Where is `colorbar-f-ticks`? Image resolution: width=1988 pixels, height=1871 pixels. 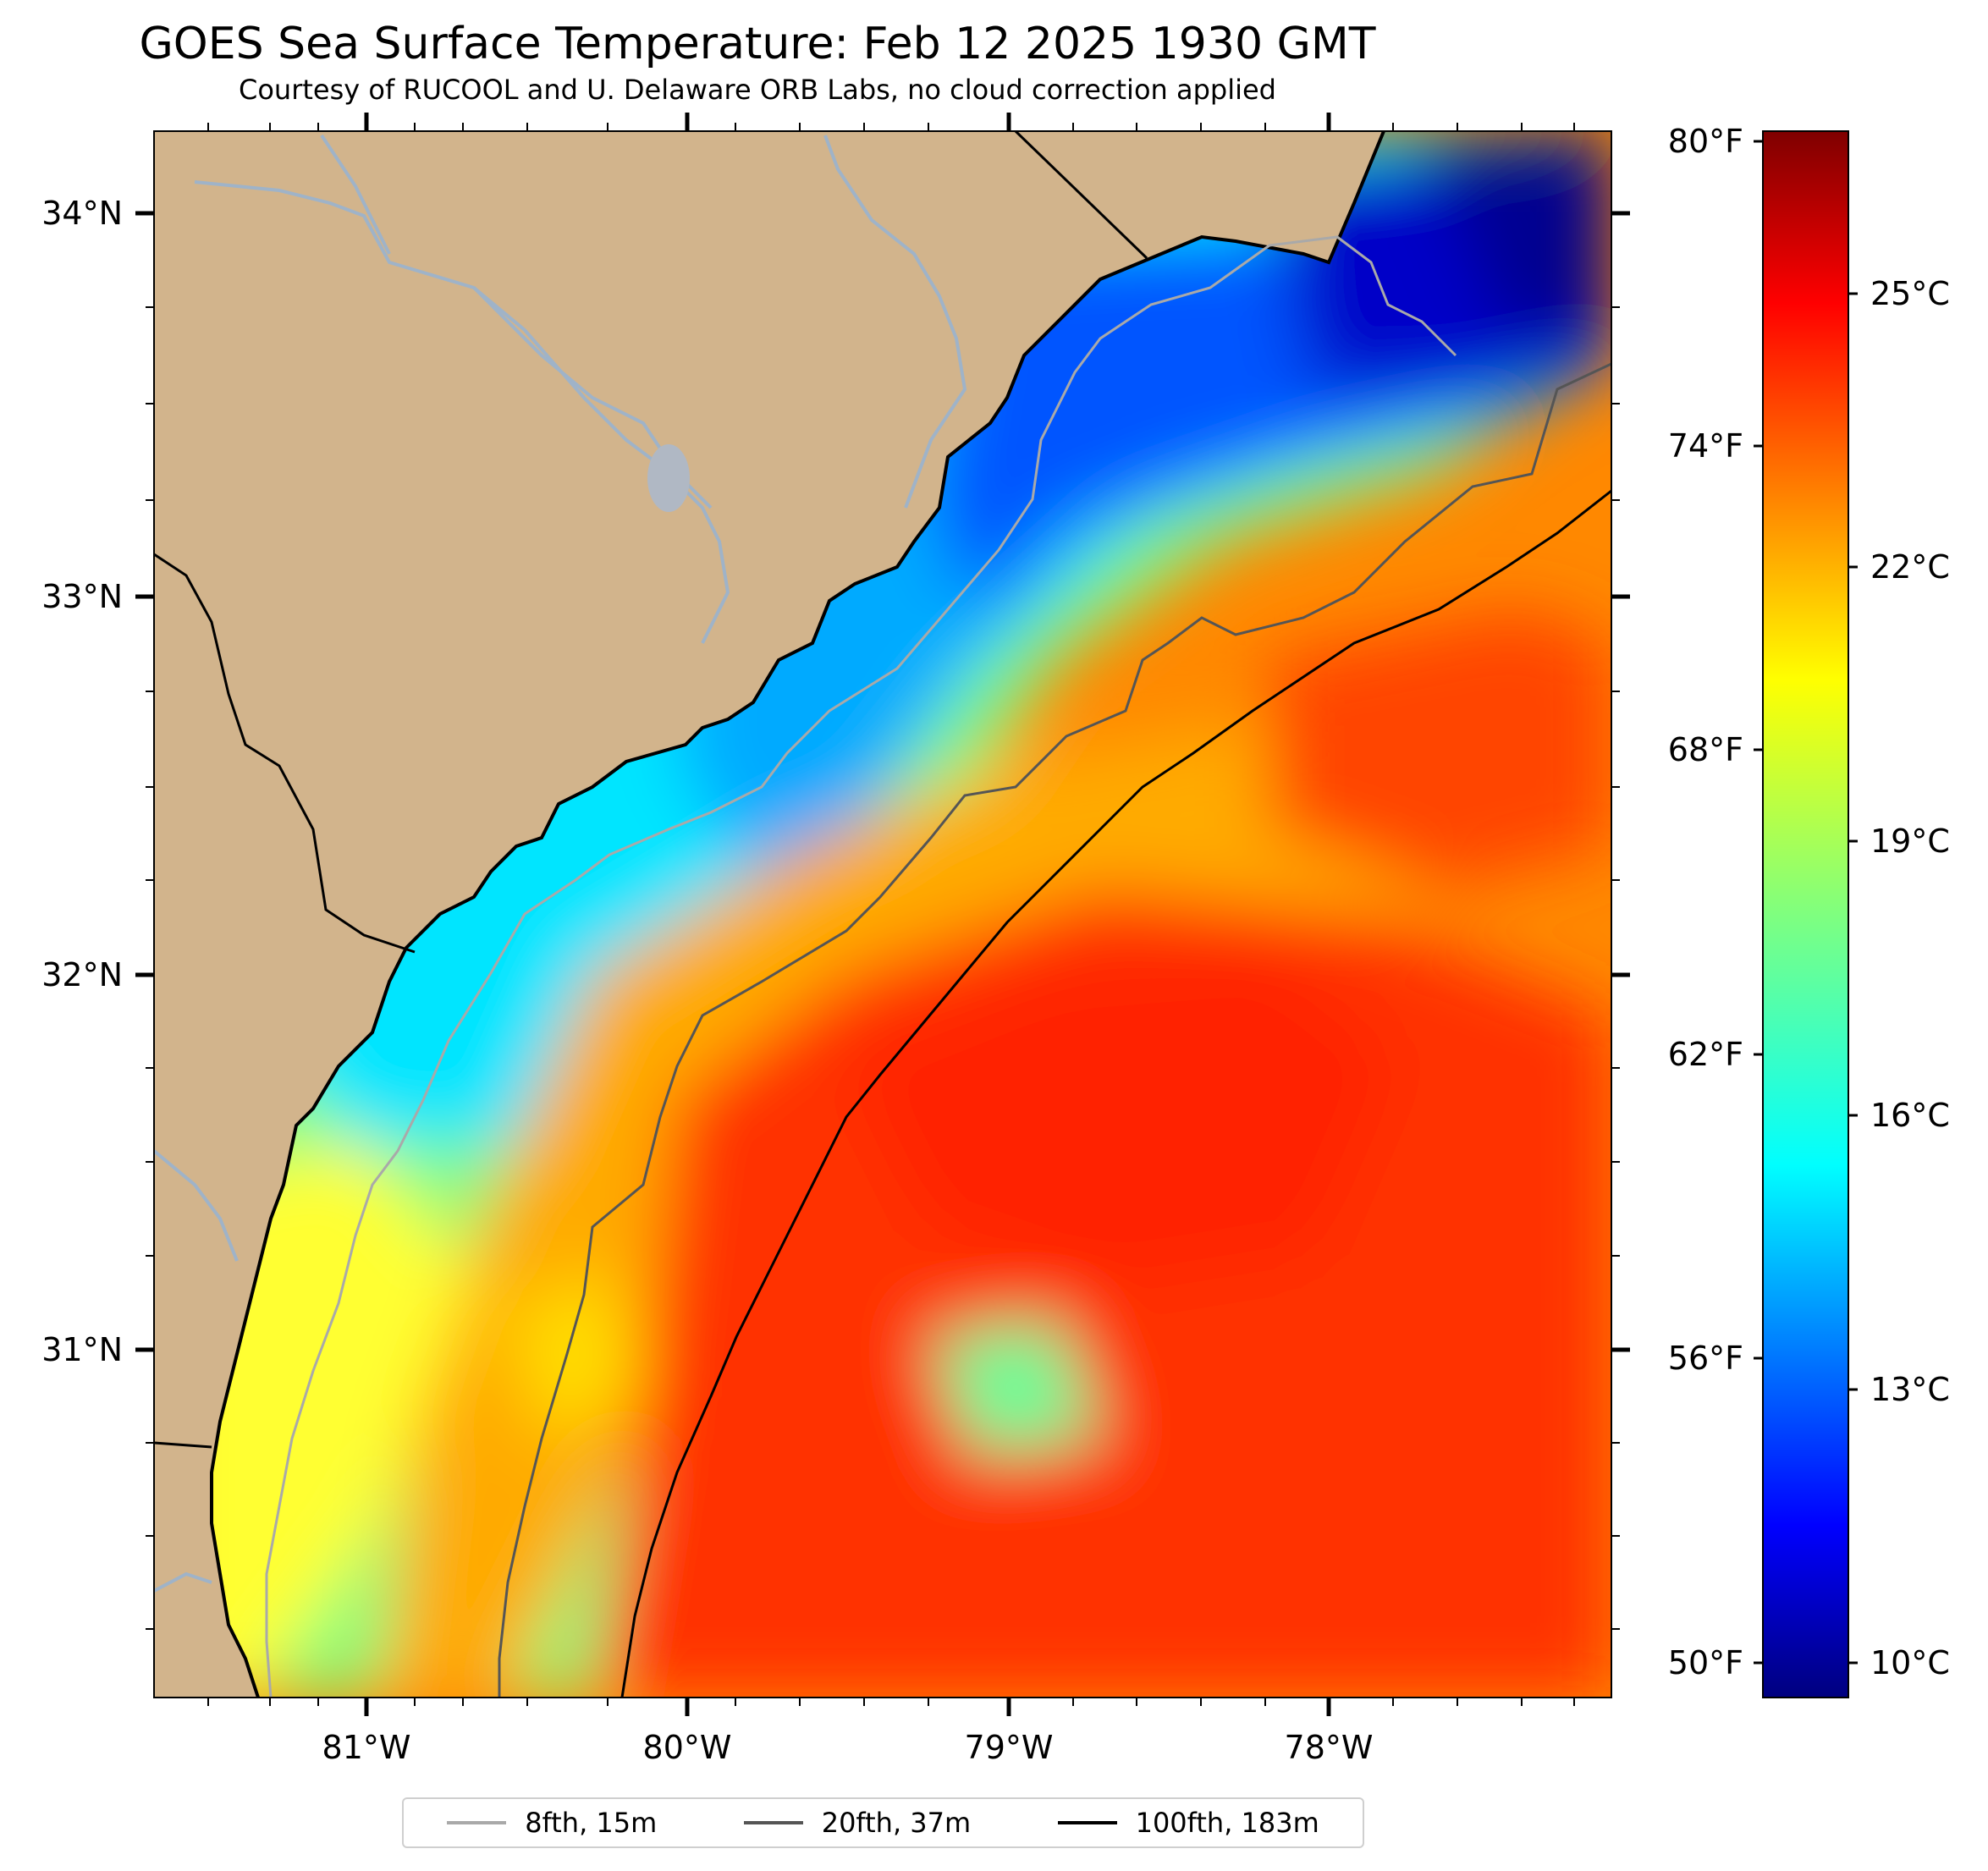 colorbar-f-ticks is located at coordinates (1758, 903).